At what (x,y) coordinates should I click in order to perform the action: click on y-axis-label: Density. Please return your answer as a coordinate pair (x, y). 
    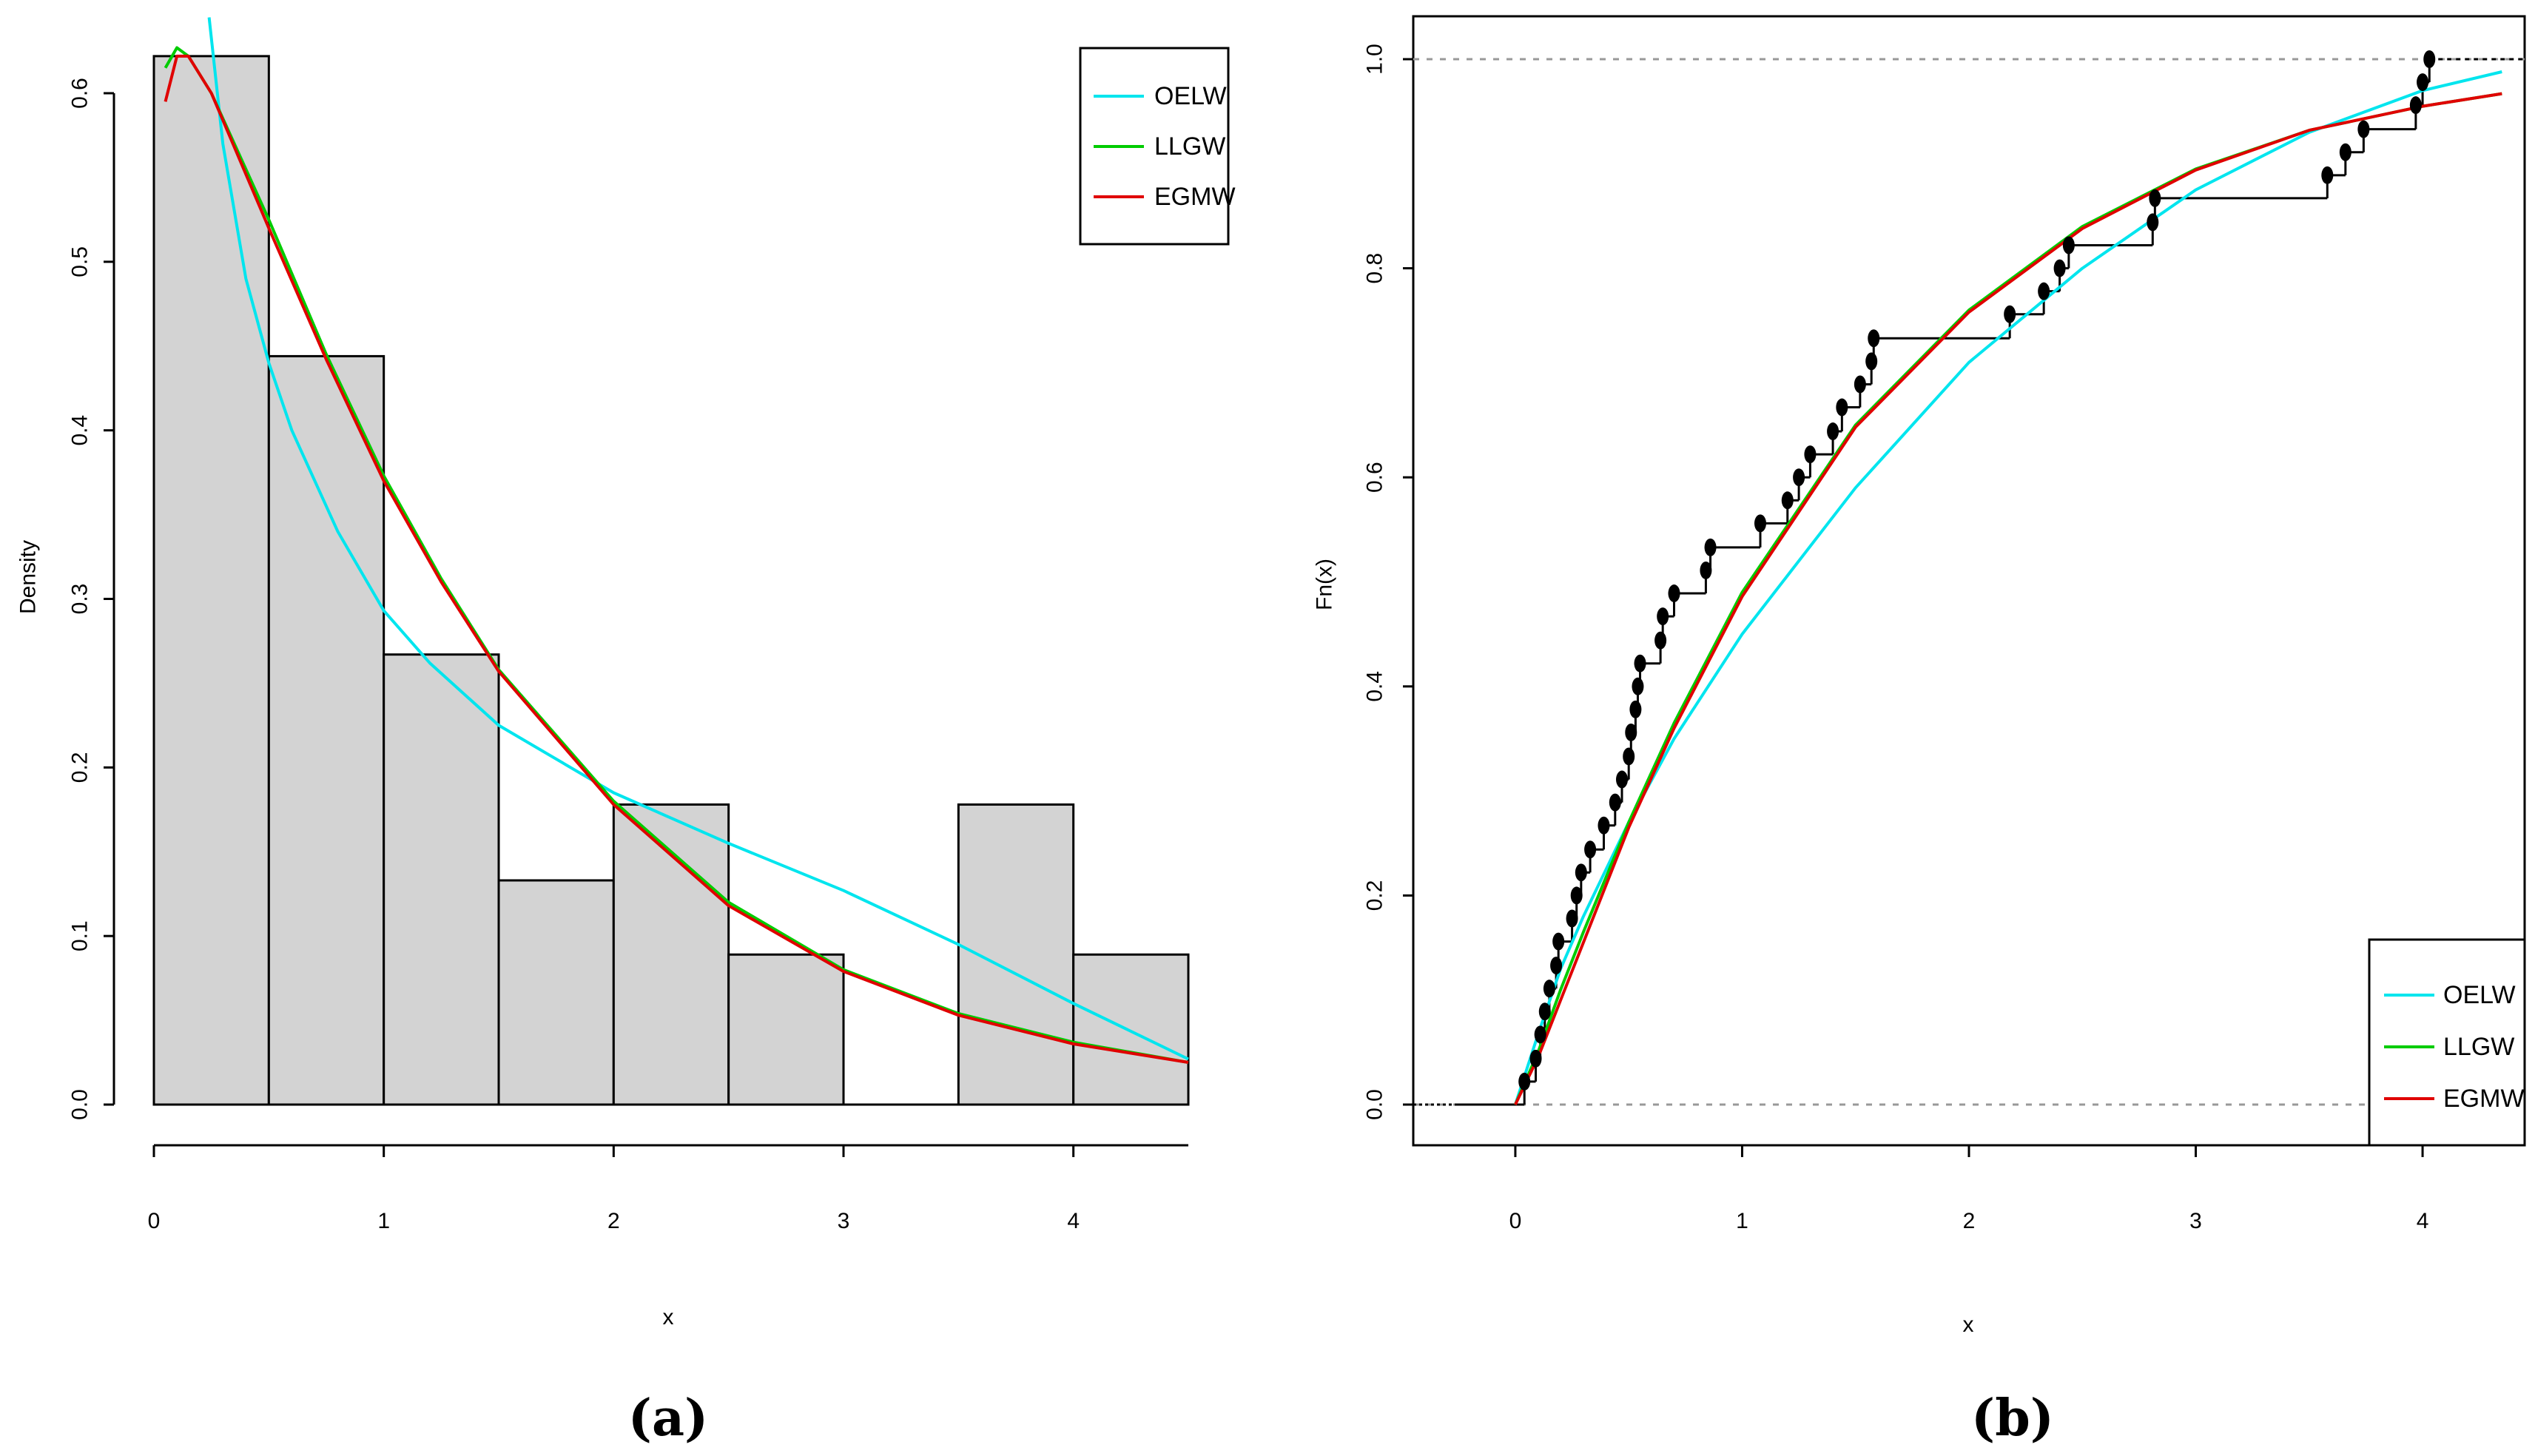
    Looking at the image, I should click on (28, 577).